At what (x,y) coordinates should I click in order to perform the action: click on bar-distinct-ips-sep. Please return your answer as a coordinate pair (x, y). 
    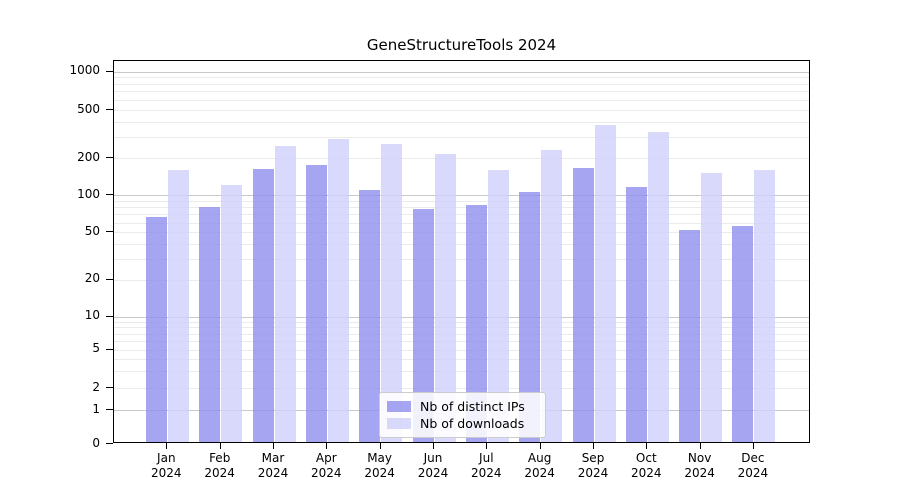
    Looking at the image, I should click on (583, 305).